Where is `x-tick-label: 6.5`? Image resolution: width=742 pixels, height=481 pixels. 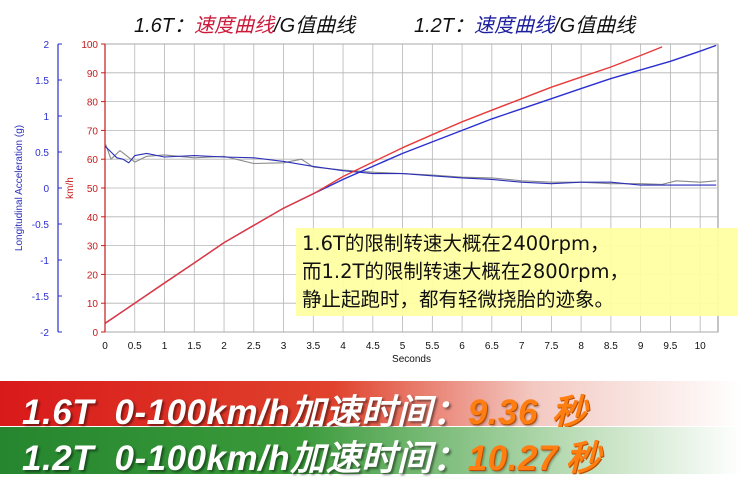
x-tick-label: 6.5 is located at coordinates (492, 346).